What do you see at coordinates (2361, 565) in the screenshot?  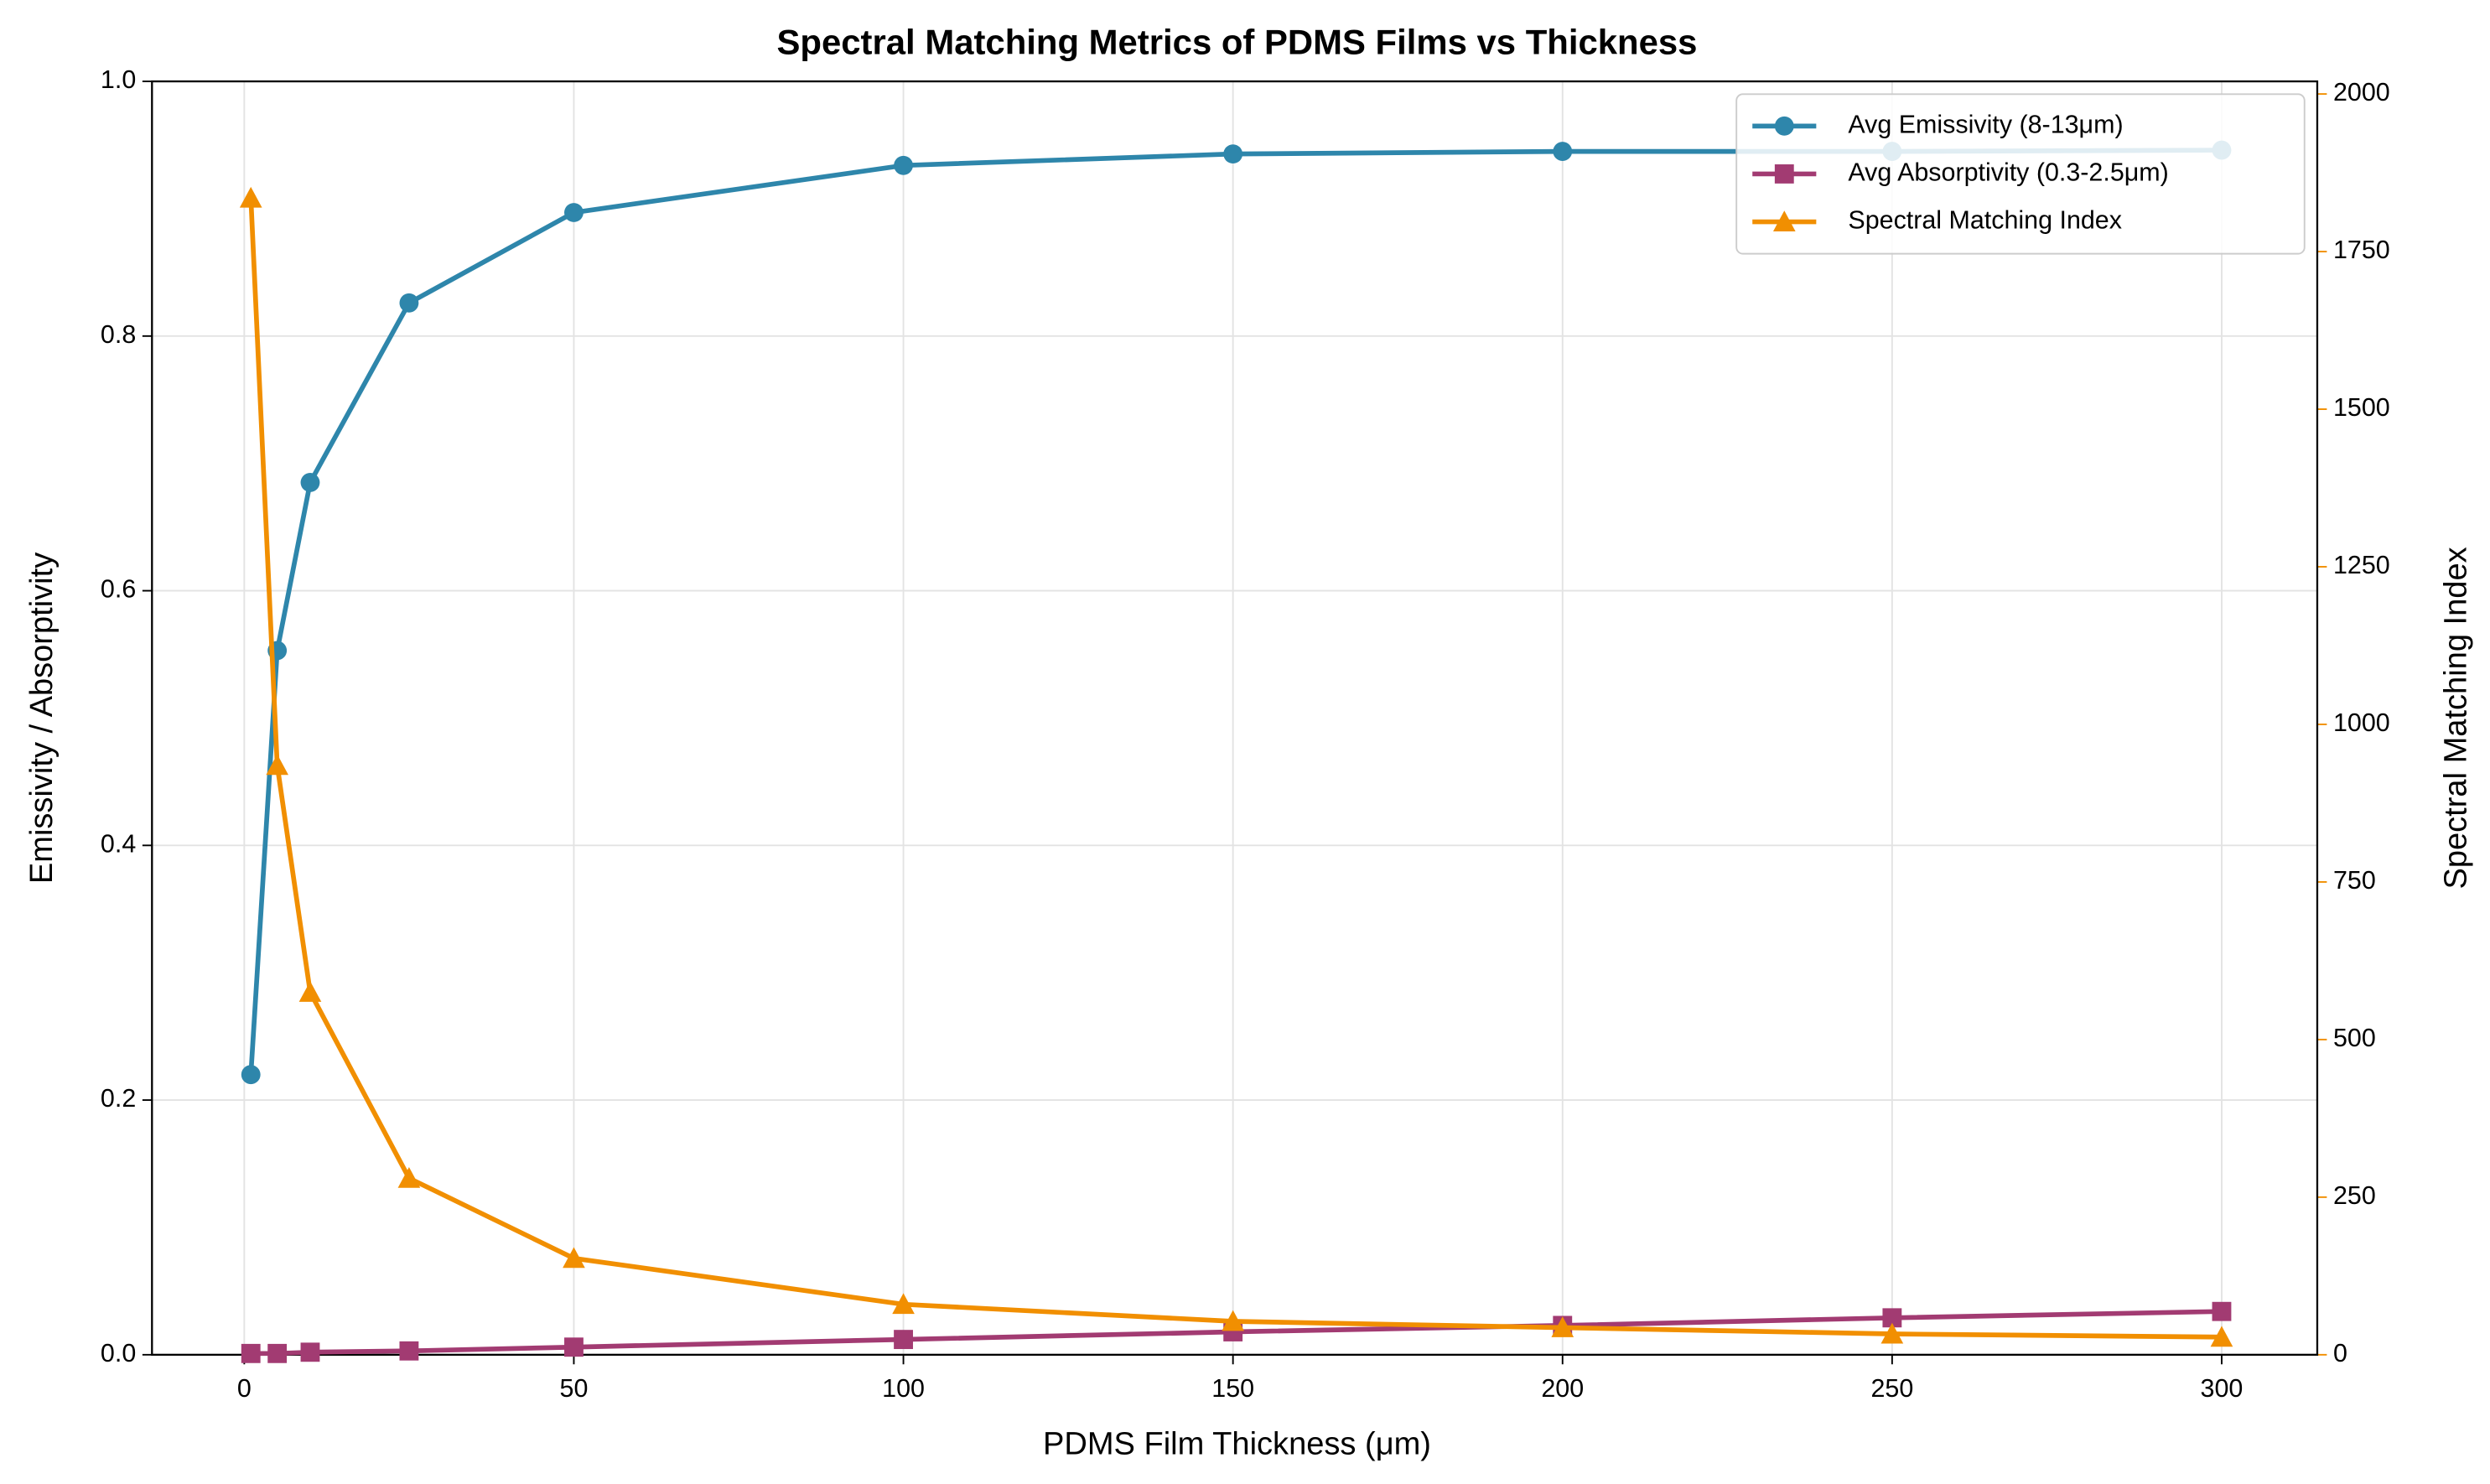 I see `y2-tick-label: 1250` at bounding box center [2361, 565].